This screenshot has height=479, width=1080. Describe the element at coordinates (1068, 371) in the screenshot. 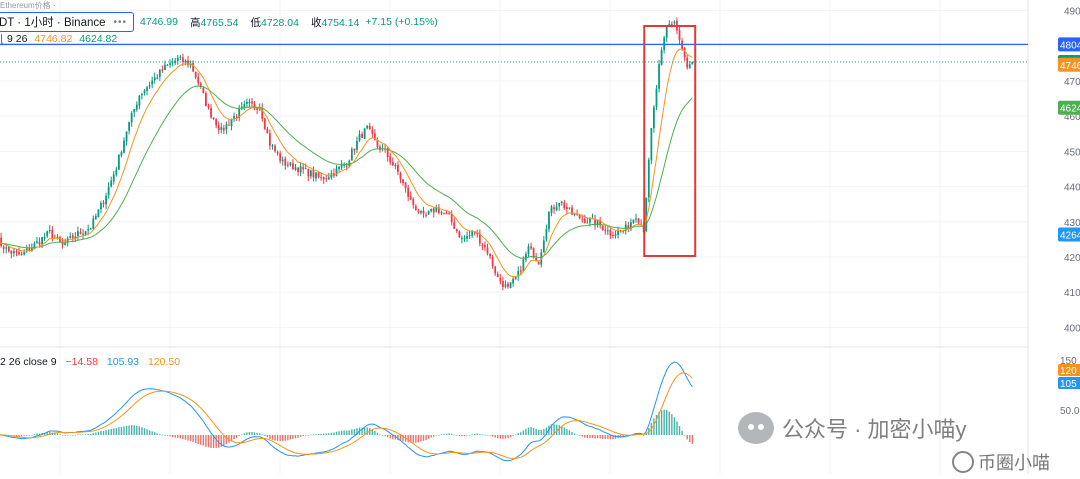

I see `macd-label-text: 120` at that location.